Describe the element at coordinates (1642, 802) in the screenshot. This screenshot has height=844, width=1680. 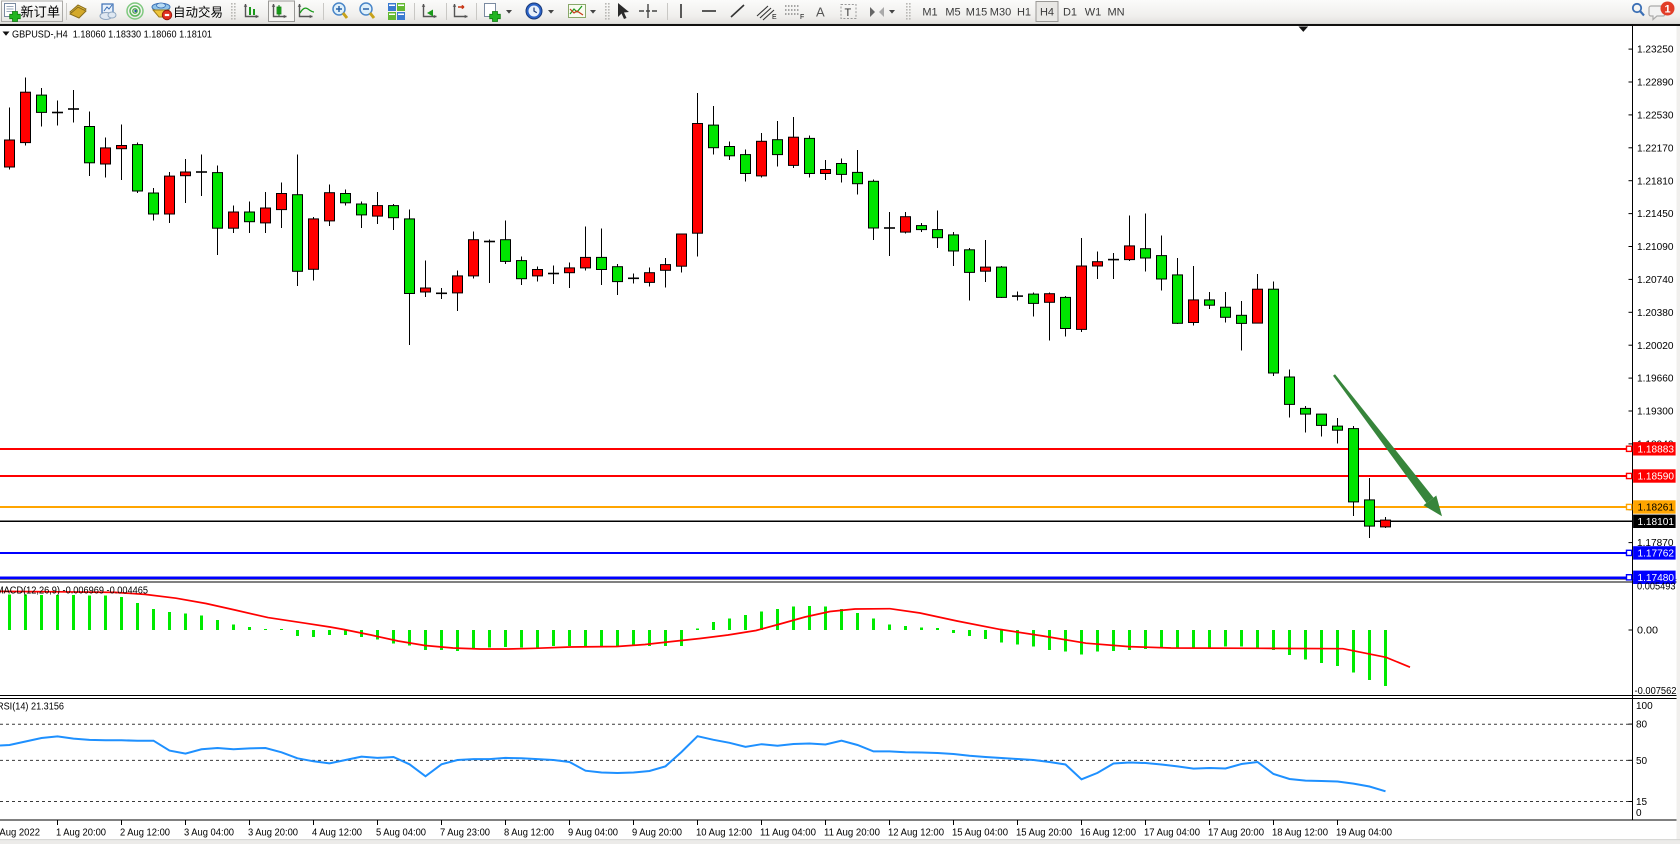
I see `svg-text: 15` at that location.